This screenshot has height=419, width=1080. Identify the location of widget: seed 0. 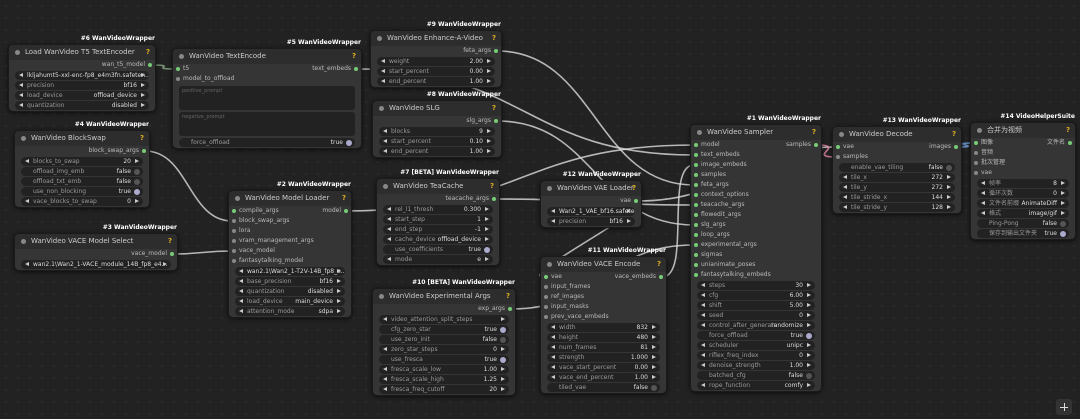
(756, 315).